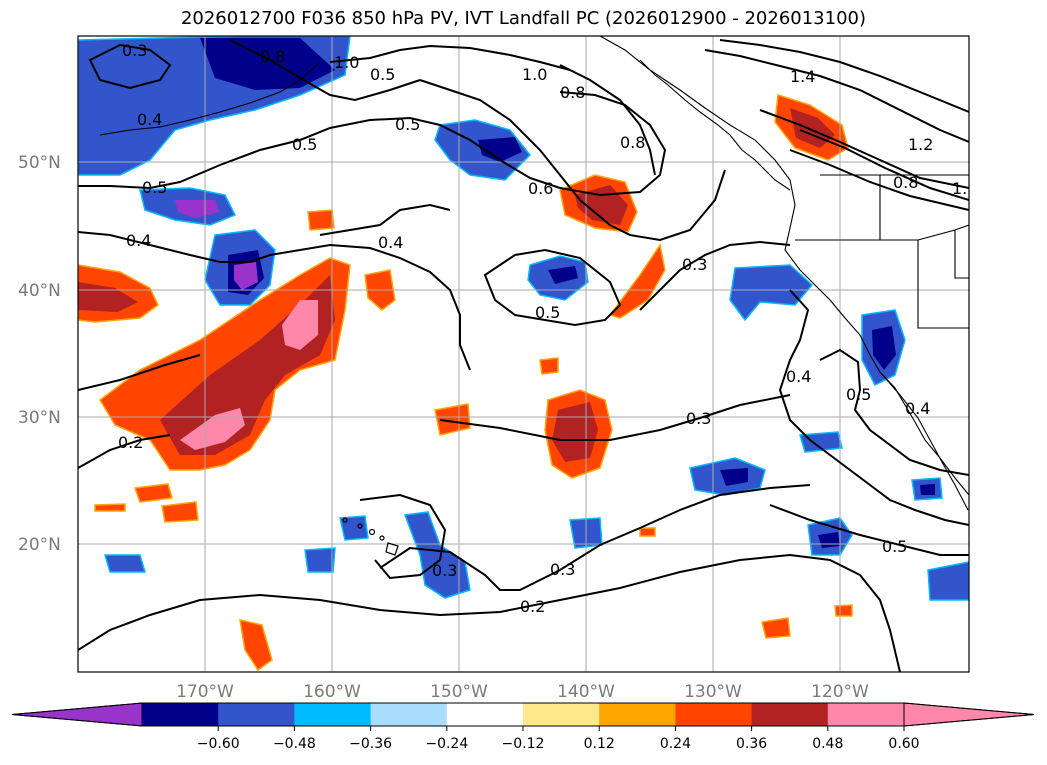 This screenshot has height=765, width=1047. What do you see at coordinates (370, 536) in the screenshot?
I see `hawaiian-islands` at bounding box center [370, 536].